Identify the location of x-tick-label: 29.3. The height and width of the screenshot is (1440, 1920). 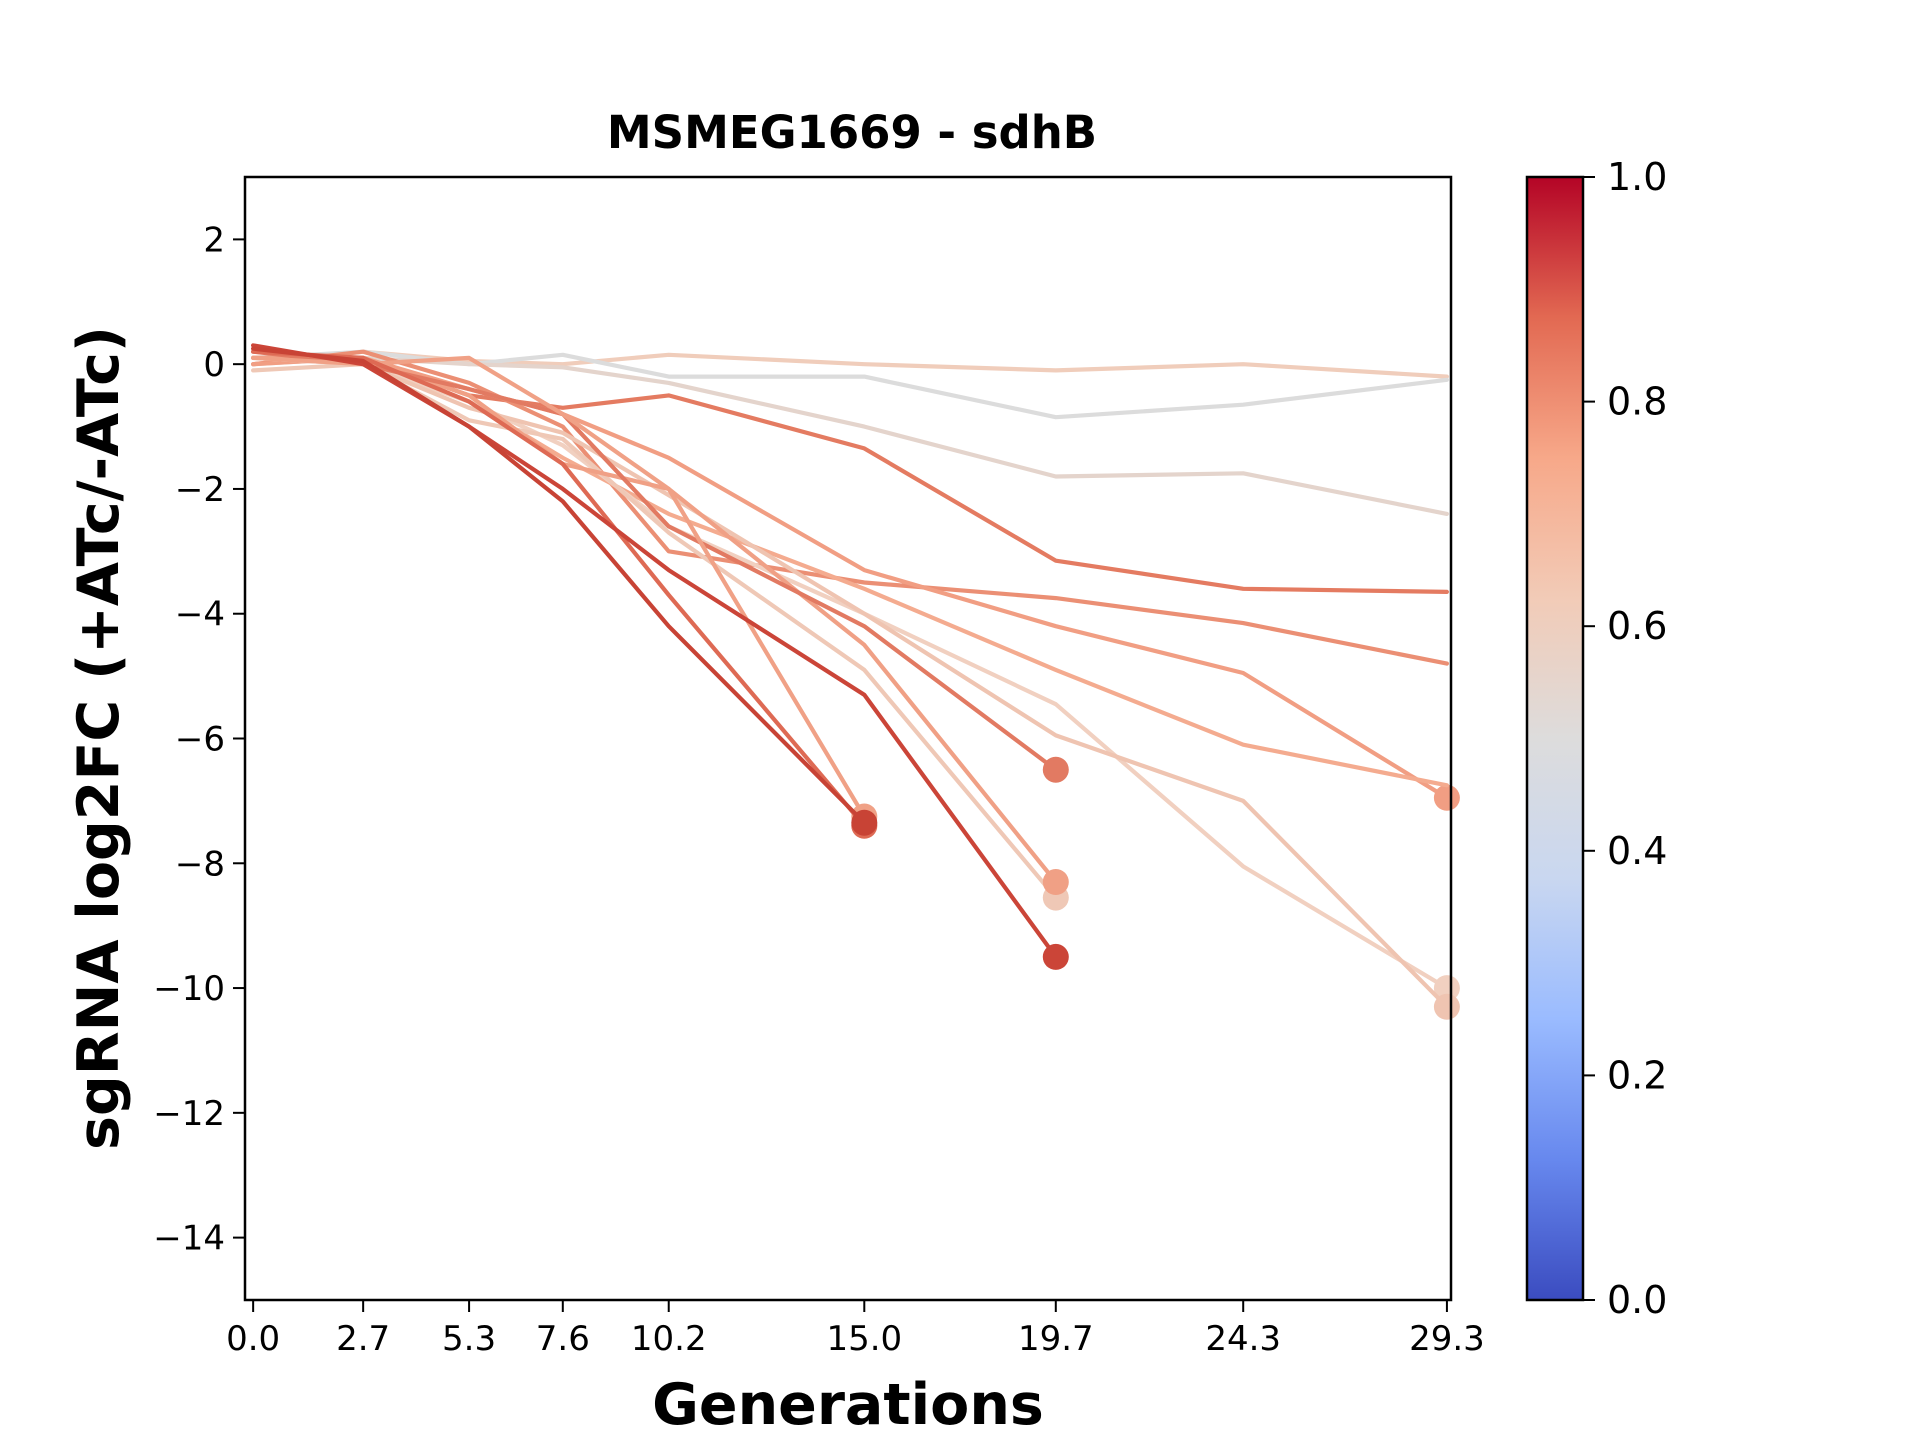
(1447, 1339).